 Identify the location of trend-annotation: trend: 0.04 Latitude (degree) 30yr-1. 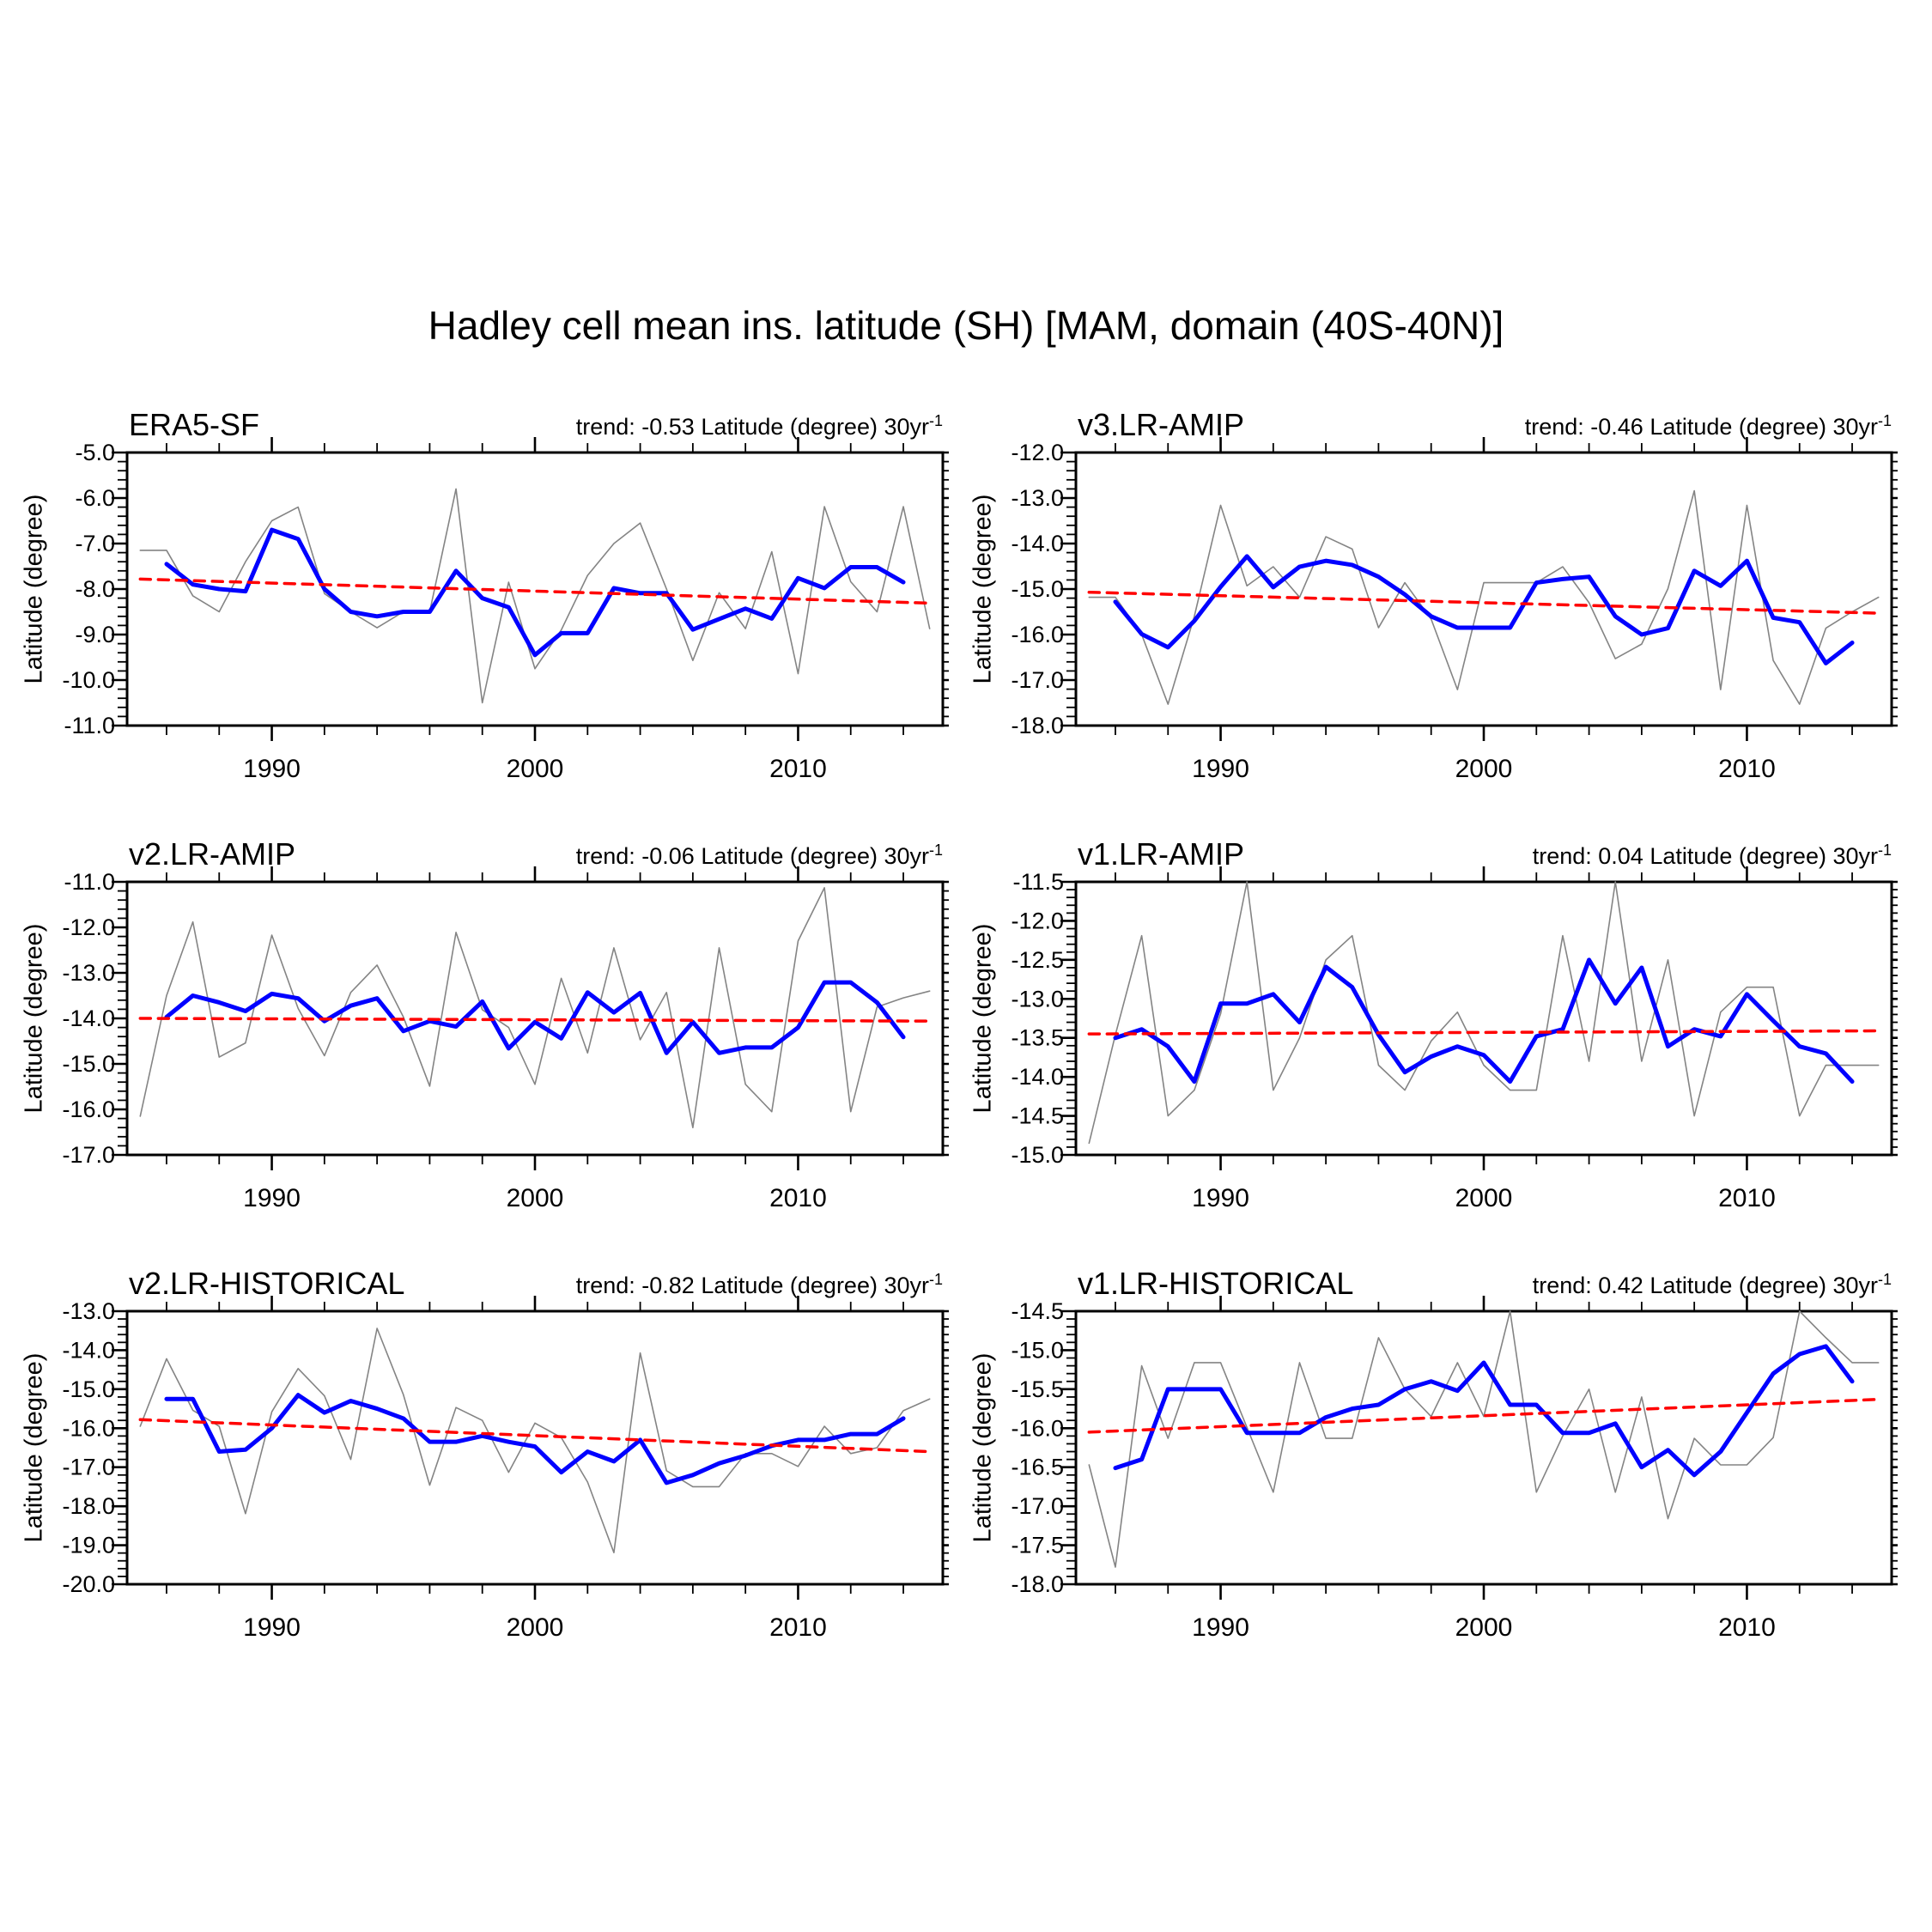
(1712, 856).